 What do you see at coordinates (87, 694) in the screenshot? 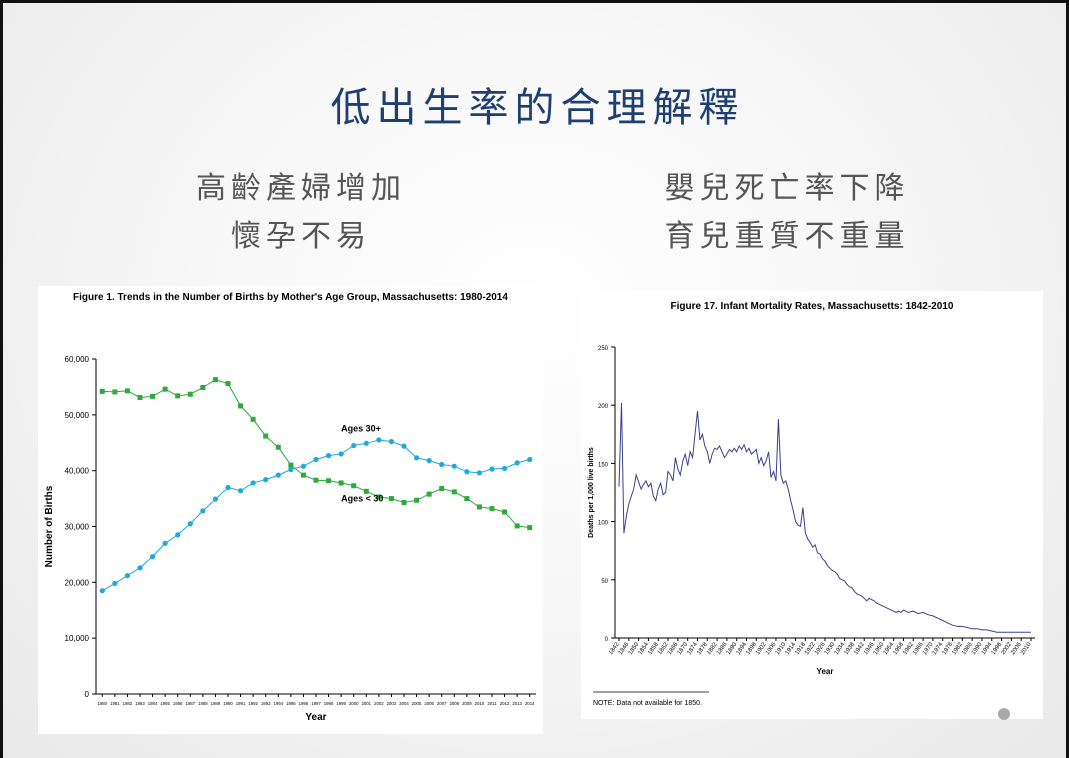
I see `y-tick-label: 0` at bounding box center [87, 694].